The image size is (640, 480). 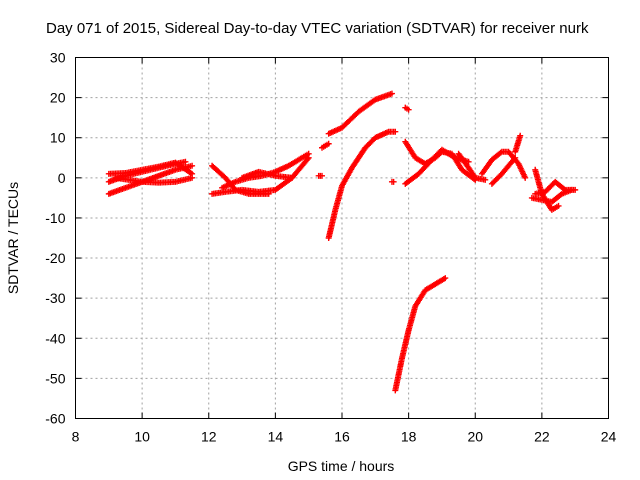 I want to click on y-tick-label: -30, so click(x=55, y=298).